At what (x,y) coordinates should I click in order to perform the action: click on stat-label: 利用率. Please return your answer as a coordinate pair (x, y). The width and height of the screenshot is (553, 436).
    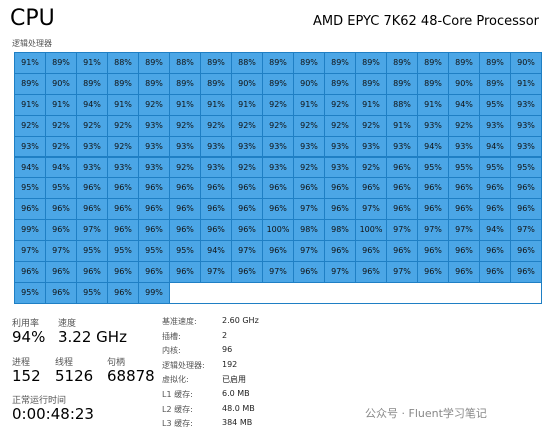
    Looking at the image, I should click on (26, 324).